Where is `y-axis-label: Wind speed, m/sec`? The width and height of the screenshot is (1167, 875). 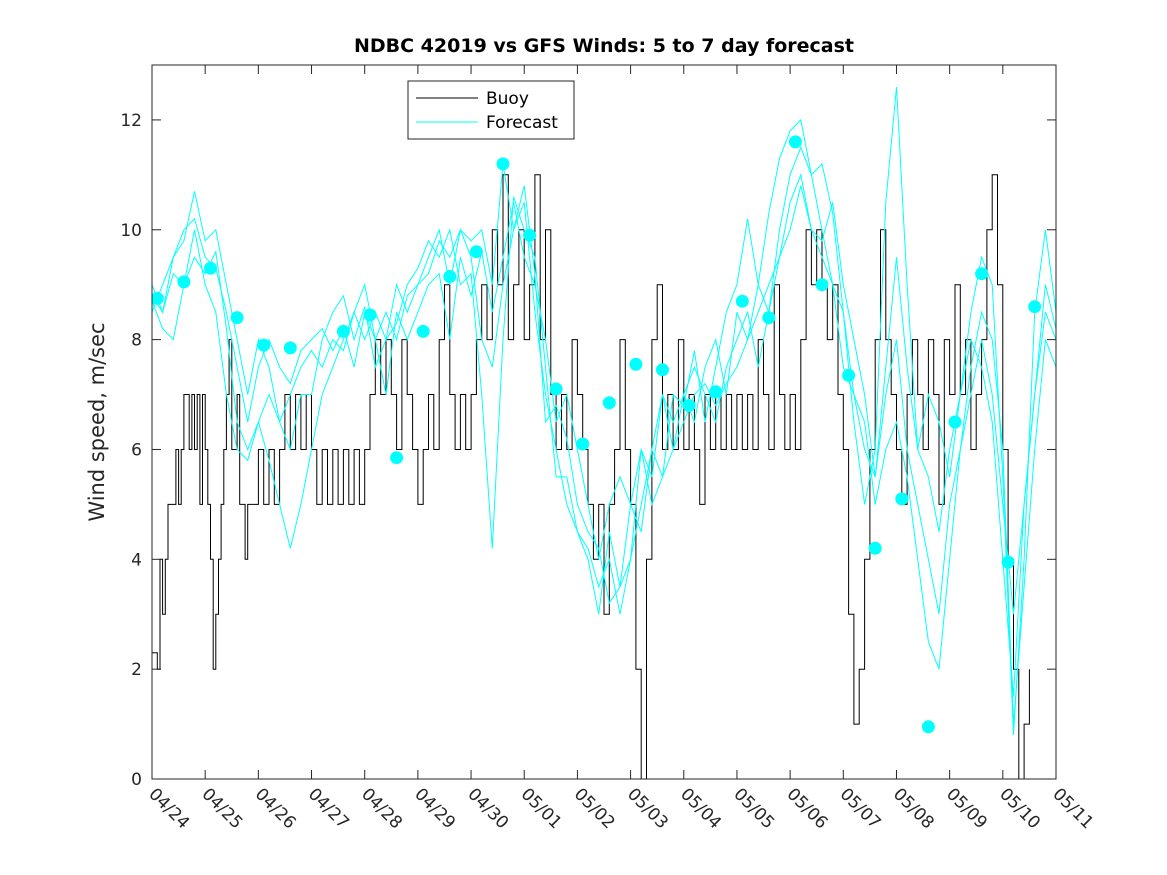 y-axis-label: Wind speed, m/sec is located at coordinates (97, 421).